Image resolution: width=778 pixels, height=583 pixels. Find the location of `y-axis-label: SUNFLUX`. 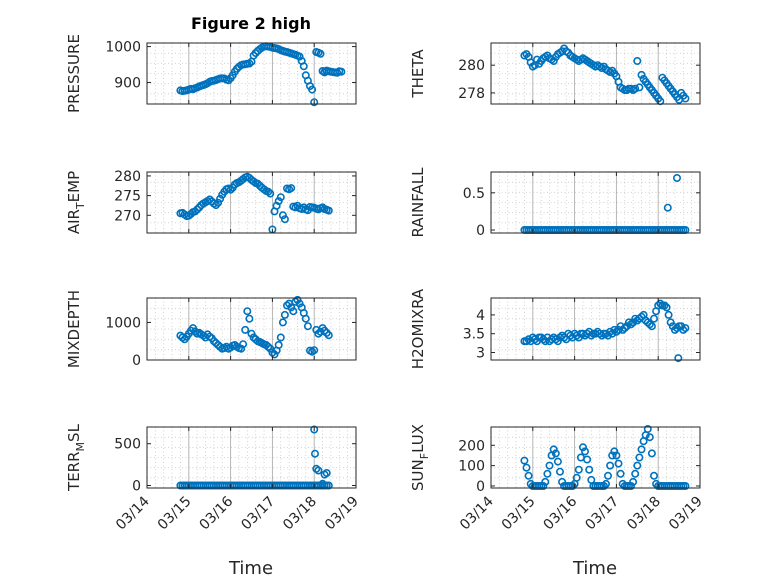

y-axis-label: SUNFLUX is located at coordinates (420, 457).